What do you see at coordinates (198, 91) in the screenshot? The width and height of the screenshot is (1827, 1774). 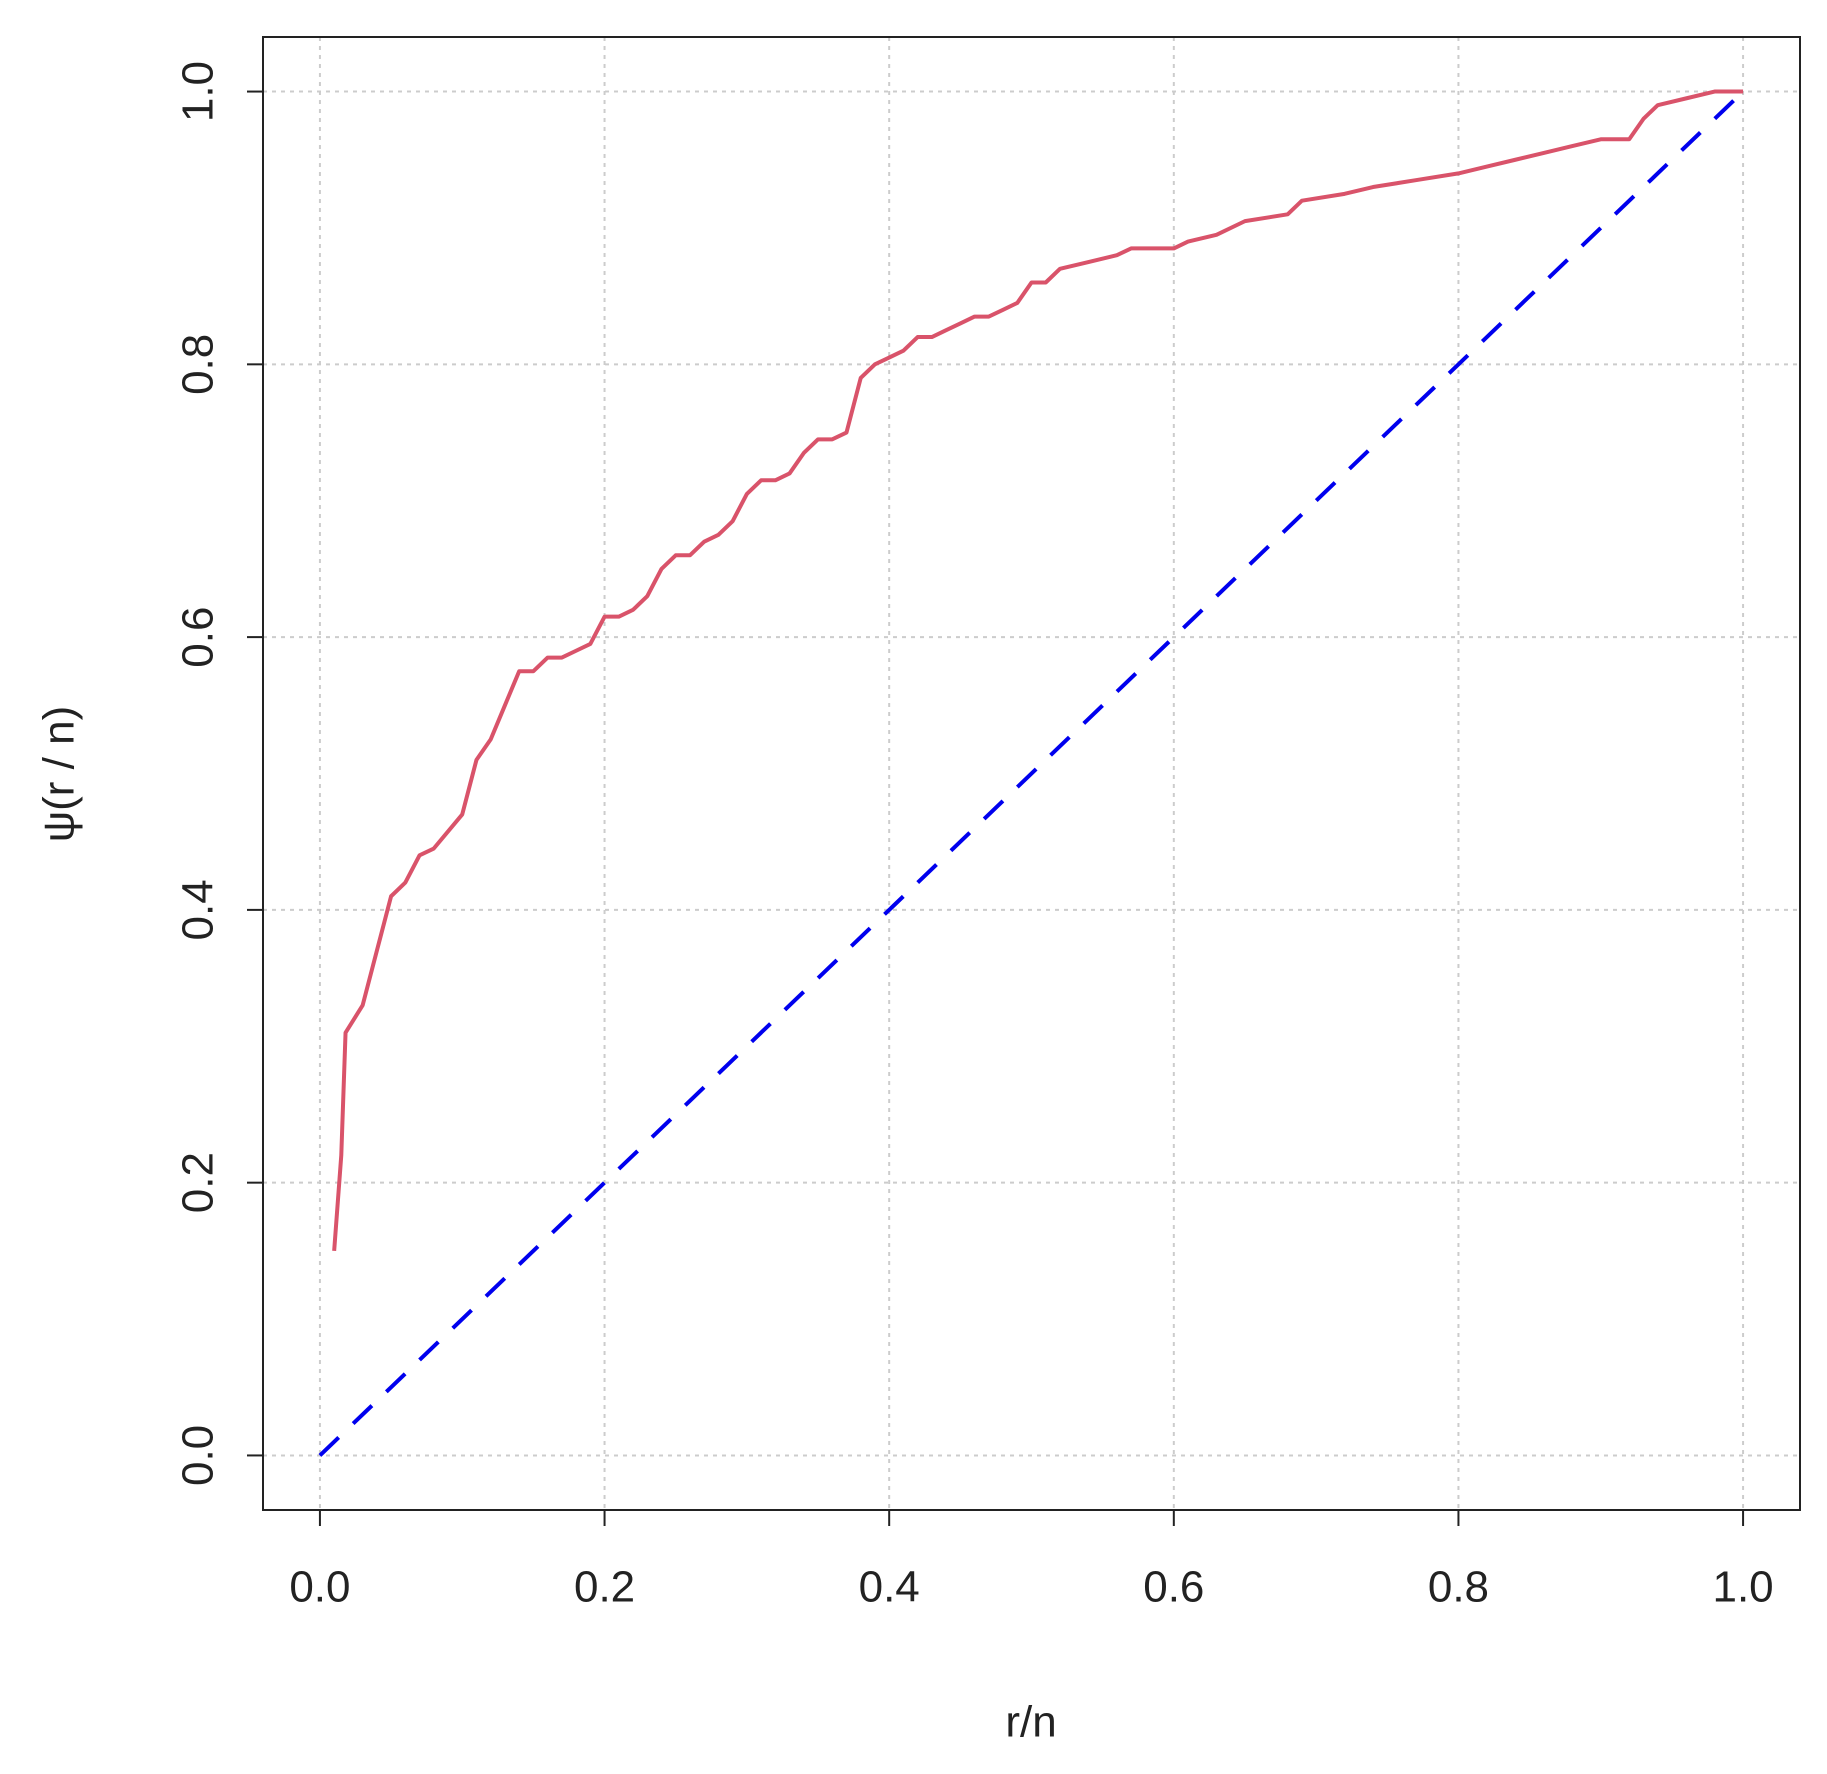 I see `y-tick-label: 1.0` at bounding box center [198, 91].